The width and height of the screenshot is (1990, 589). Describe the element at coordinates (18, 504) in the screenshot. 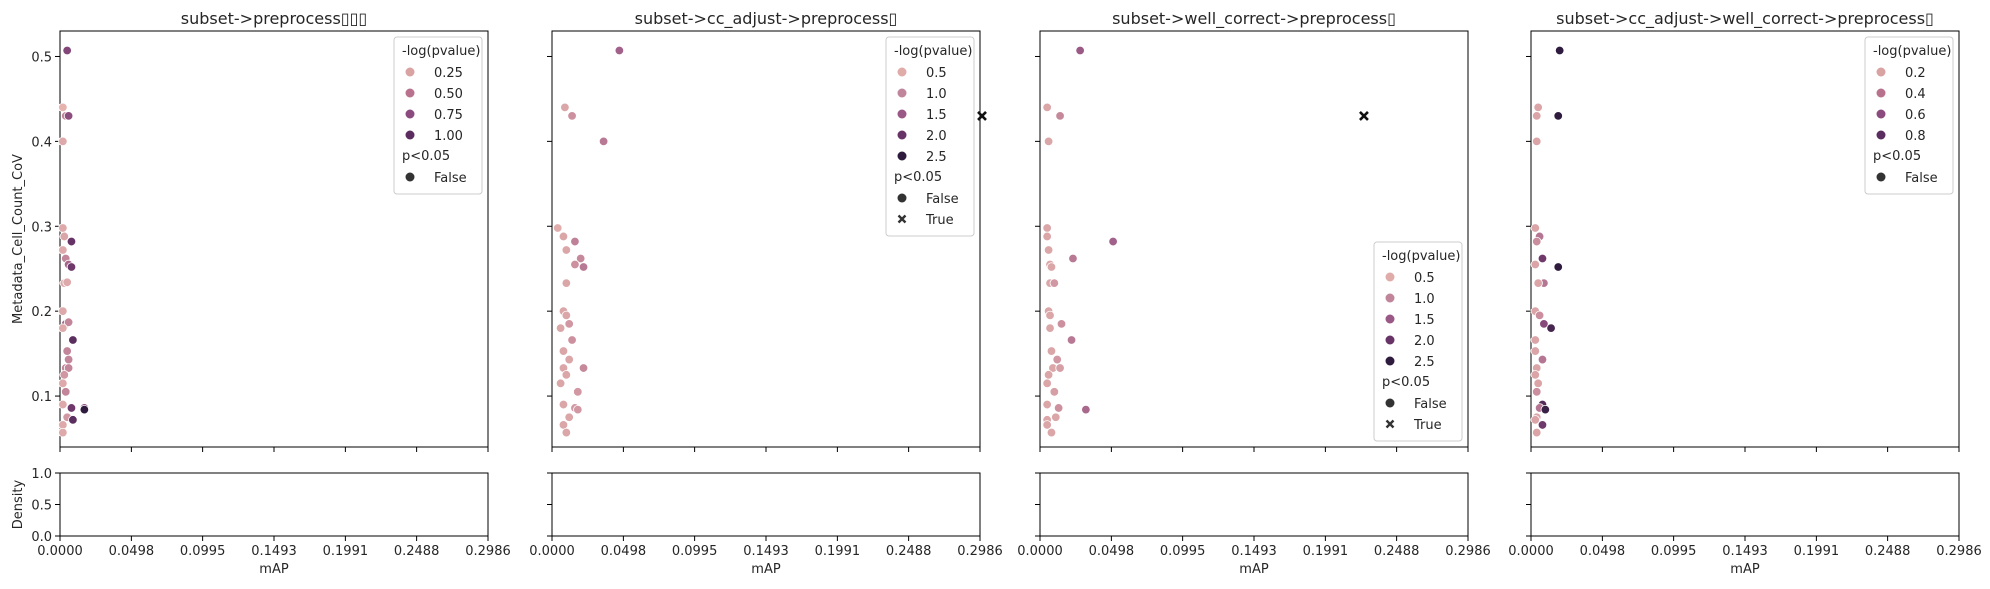

I see `density-axis-label: Density` at that location.